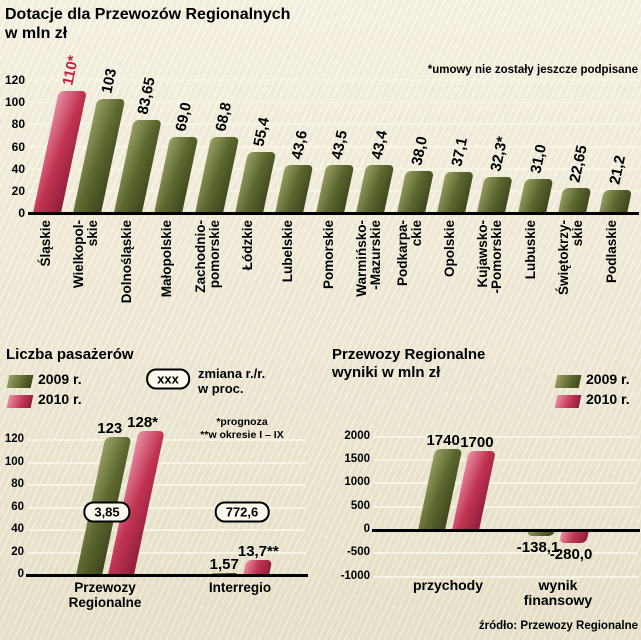  What do you see at coordinates (148, 14) in the screenshot?
I see `page-title-line1: Dotacje dla Przewozów Regionalnych` at bounding box center [148, 14].